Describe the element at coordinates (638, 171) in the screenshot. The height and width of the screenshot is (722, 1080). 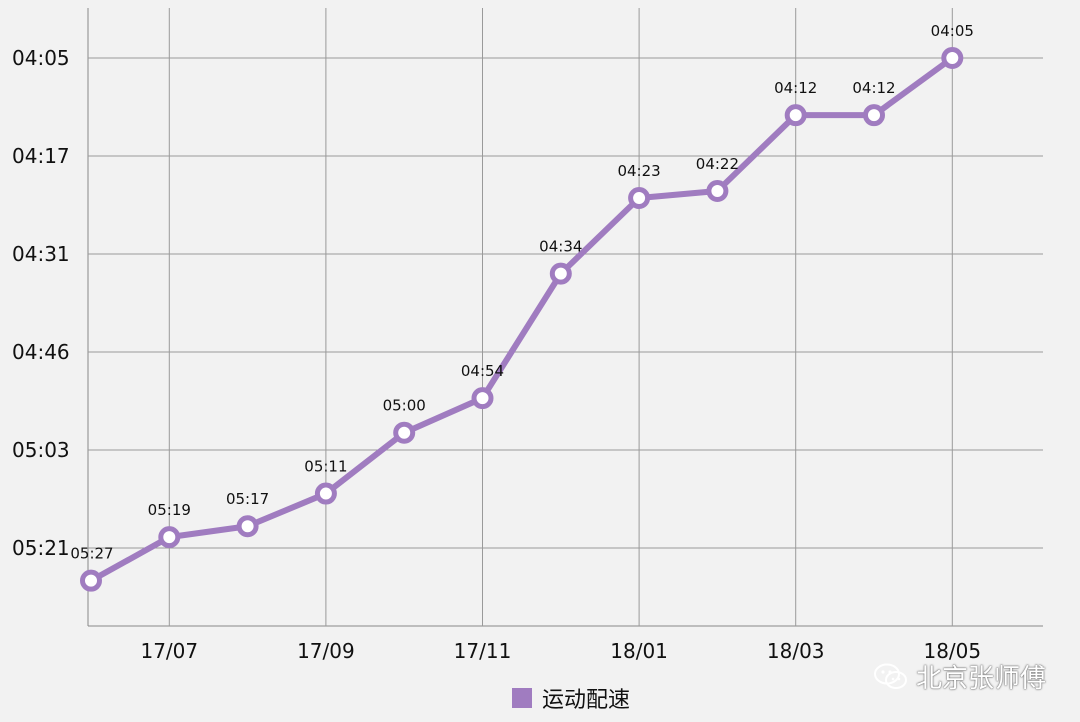
I see `data-label: 04:23` at that location.